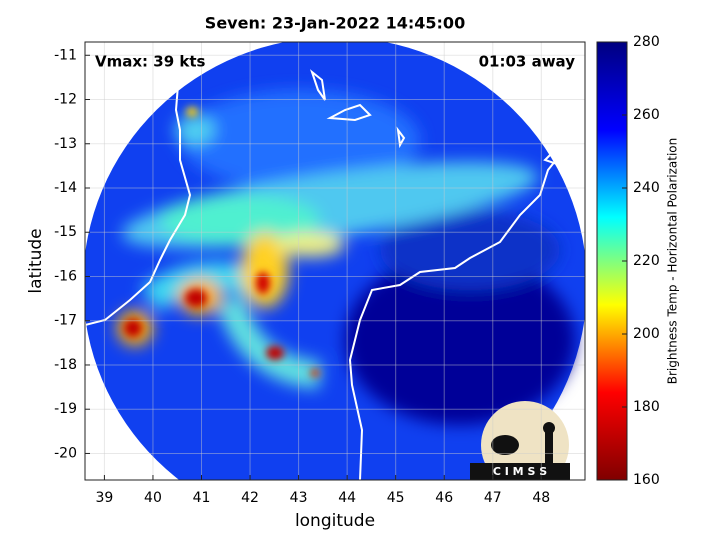  Describe the element at coordinates (646, 188) in the screenshot. I see `colorbar-tick-label: 240` at that location.